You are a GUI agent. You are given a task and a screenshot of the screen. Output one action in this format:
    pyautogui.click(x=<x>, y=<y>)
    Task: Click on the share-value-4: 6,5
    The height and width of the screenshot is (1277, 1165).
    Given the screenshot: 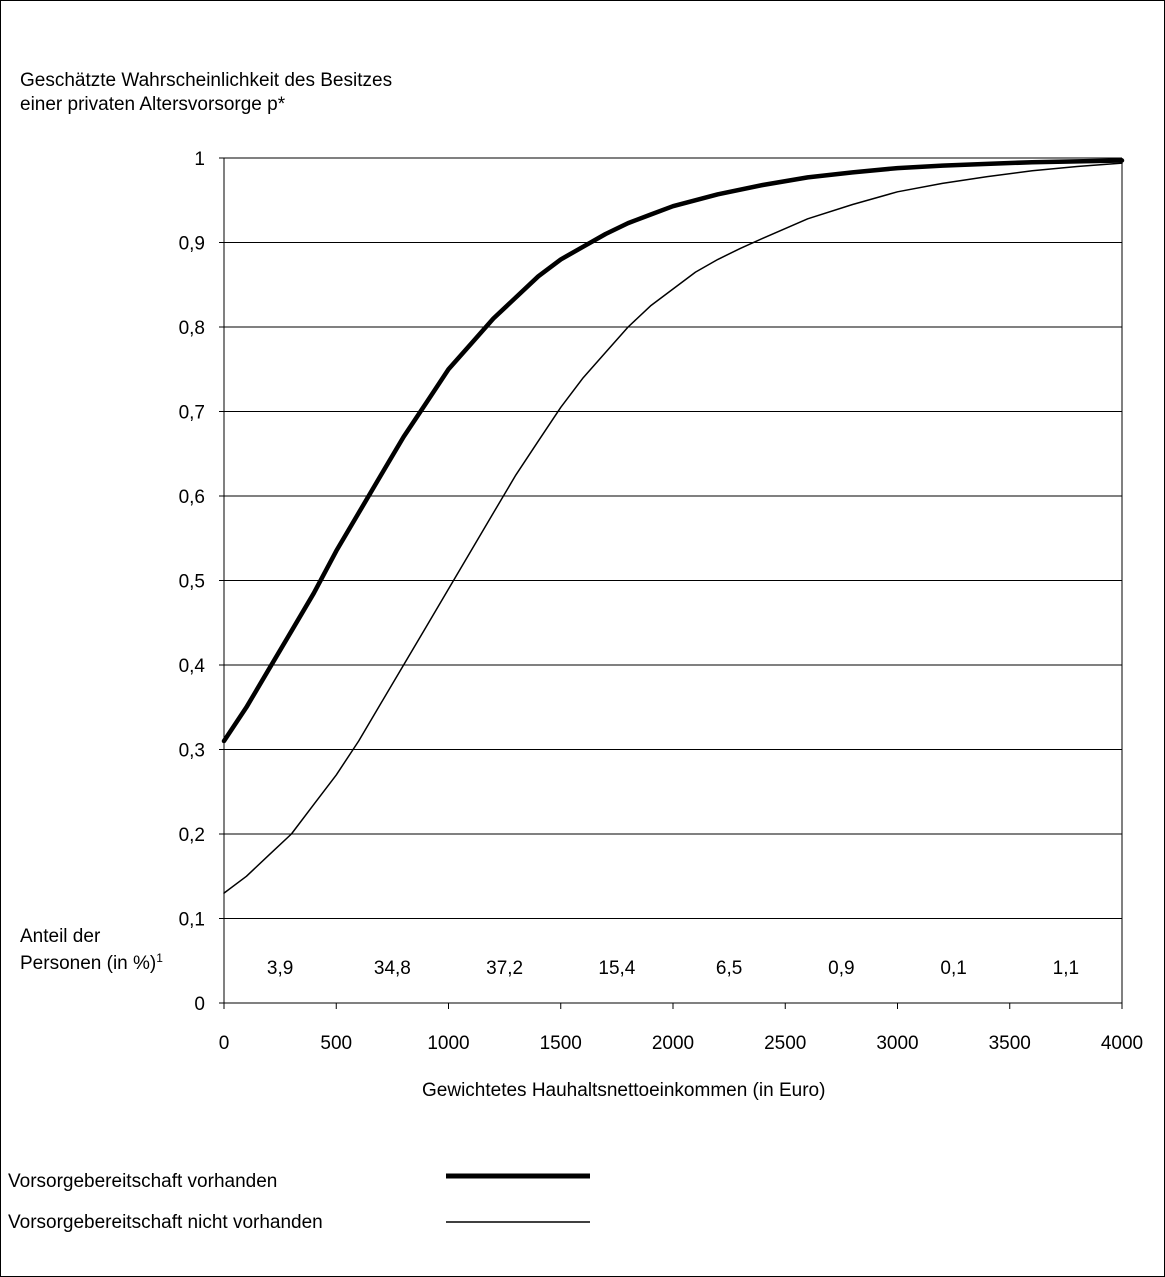 What is the action you would take?
    pyautogui.click(x=729, y=968)
    